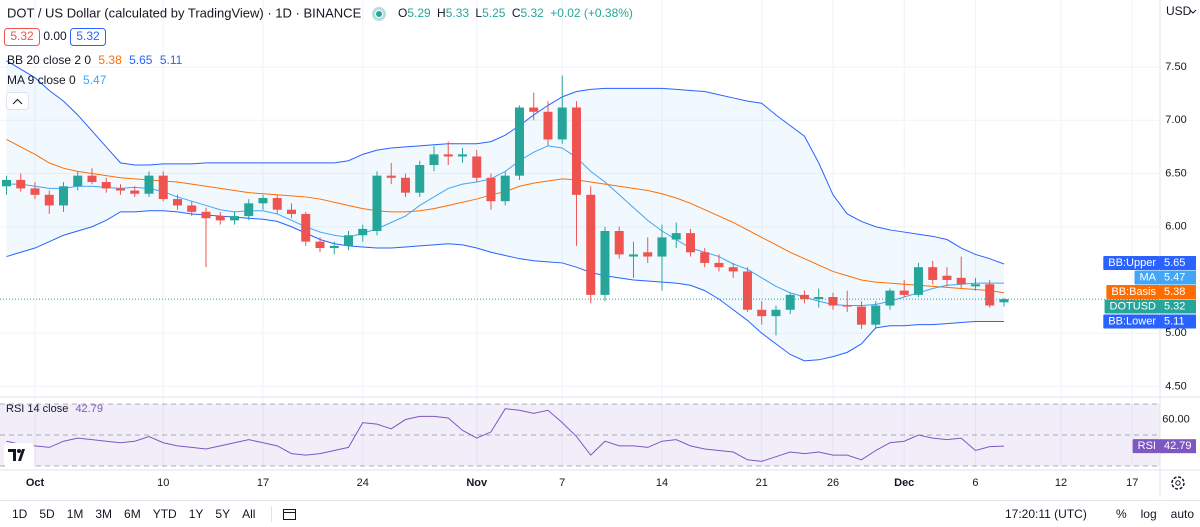  What do you see at coordinates (249, 514) in the screenshot?
I see `range-button: All` at bounding box center [249, 514].